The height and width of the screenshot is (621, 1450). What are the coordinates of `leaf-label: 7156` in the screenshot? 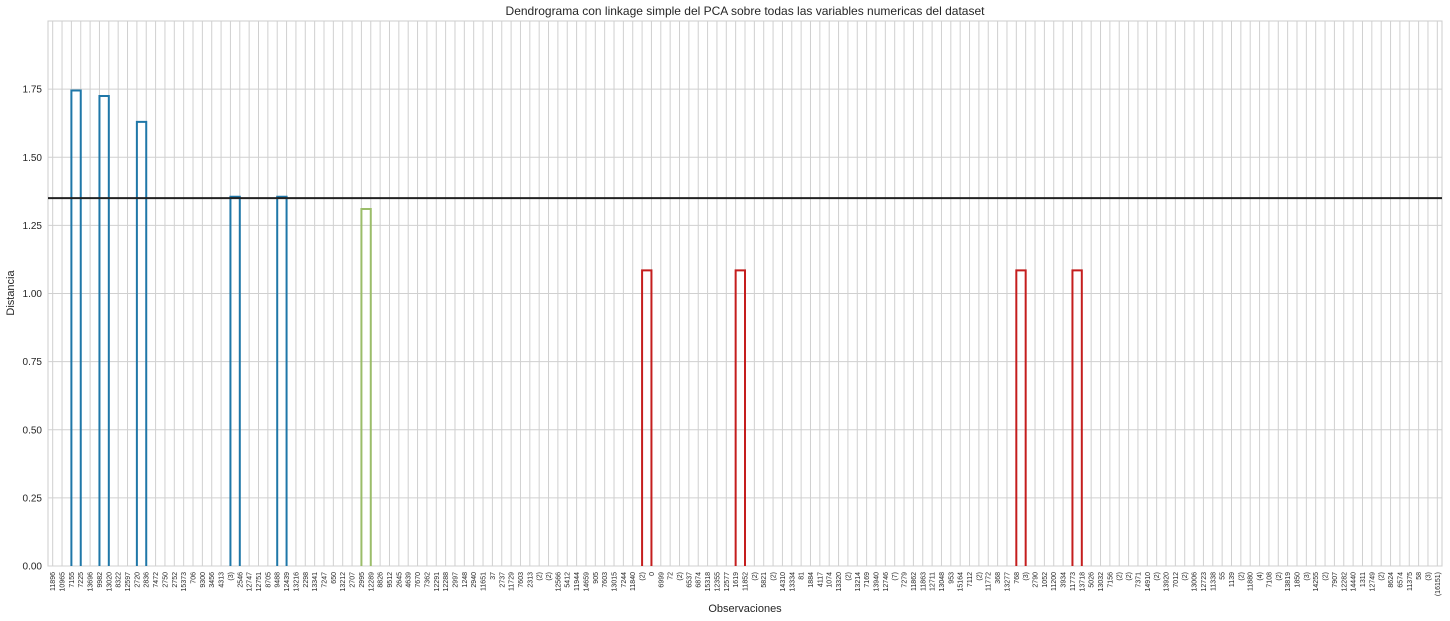 It's located at (1110, 580).